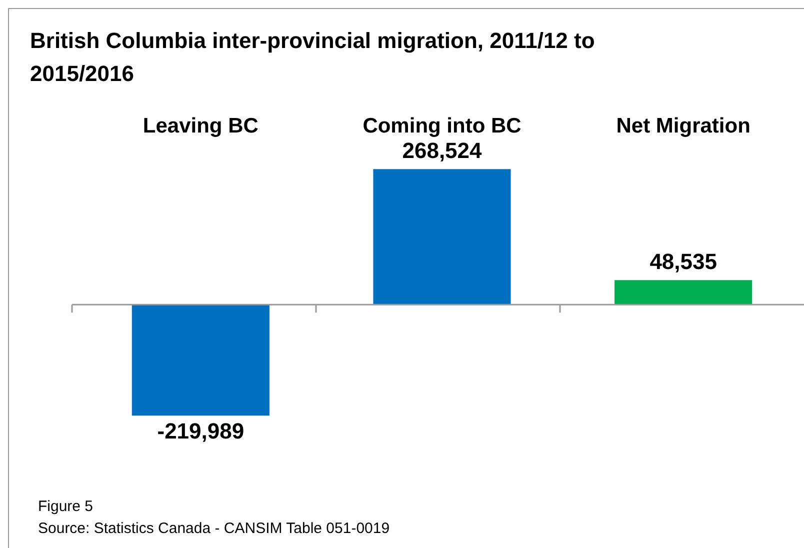  I want to click on caption: Figure 5, so click(66, 507).